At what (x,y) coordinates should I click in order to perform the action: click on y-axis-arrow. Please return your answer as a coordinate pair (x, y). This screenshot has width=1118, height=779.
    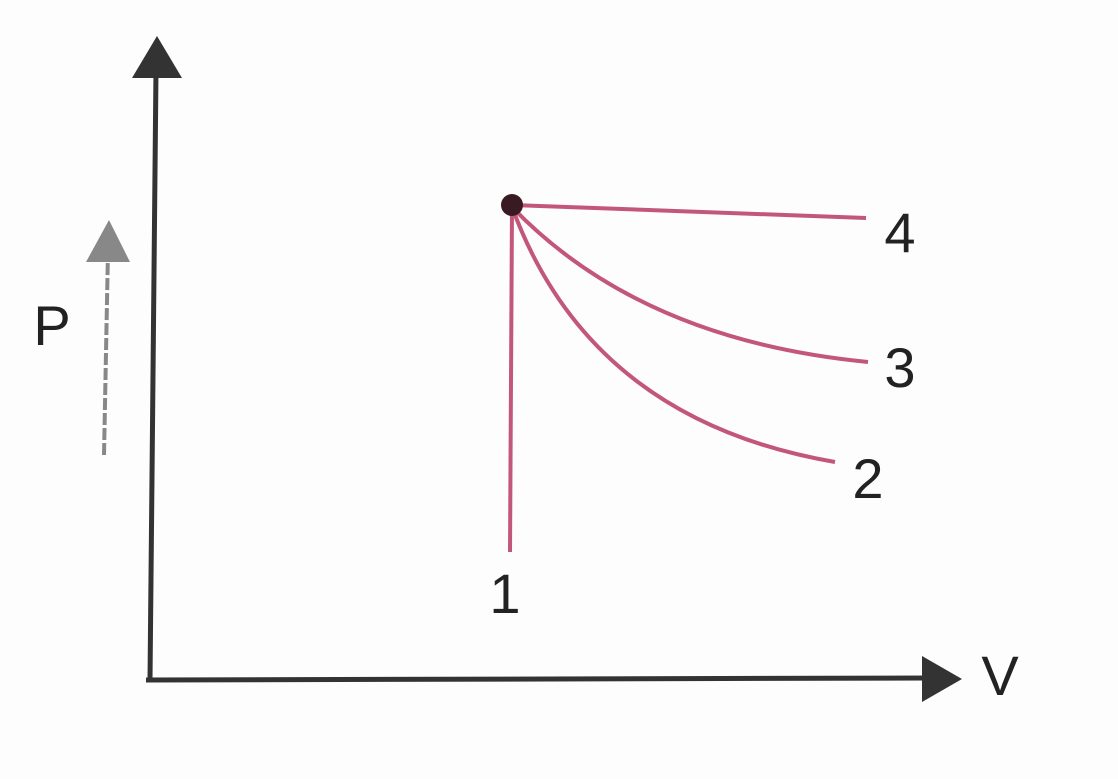
    Looking at the image, I should click on (157, 57).